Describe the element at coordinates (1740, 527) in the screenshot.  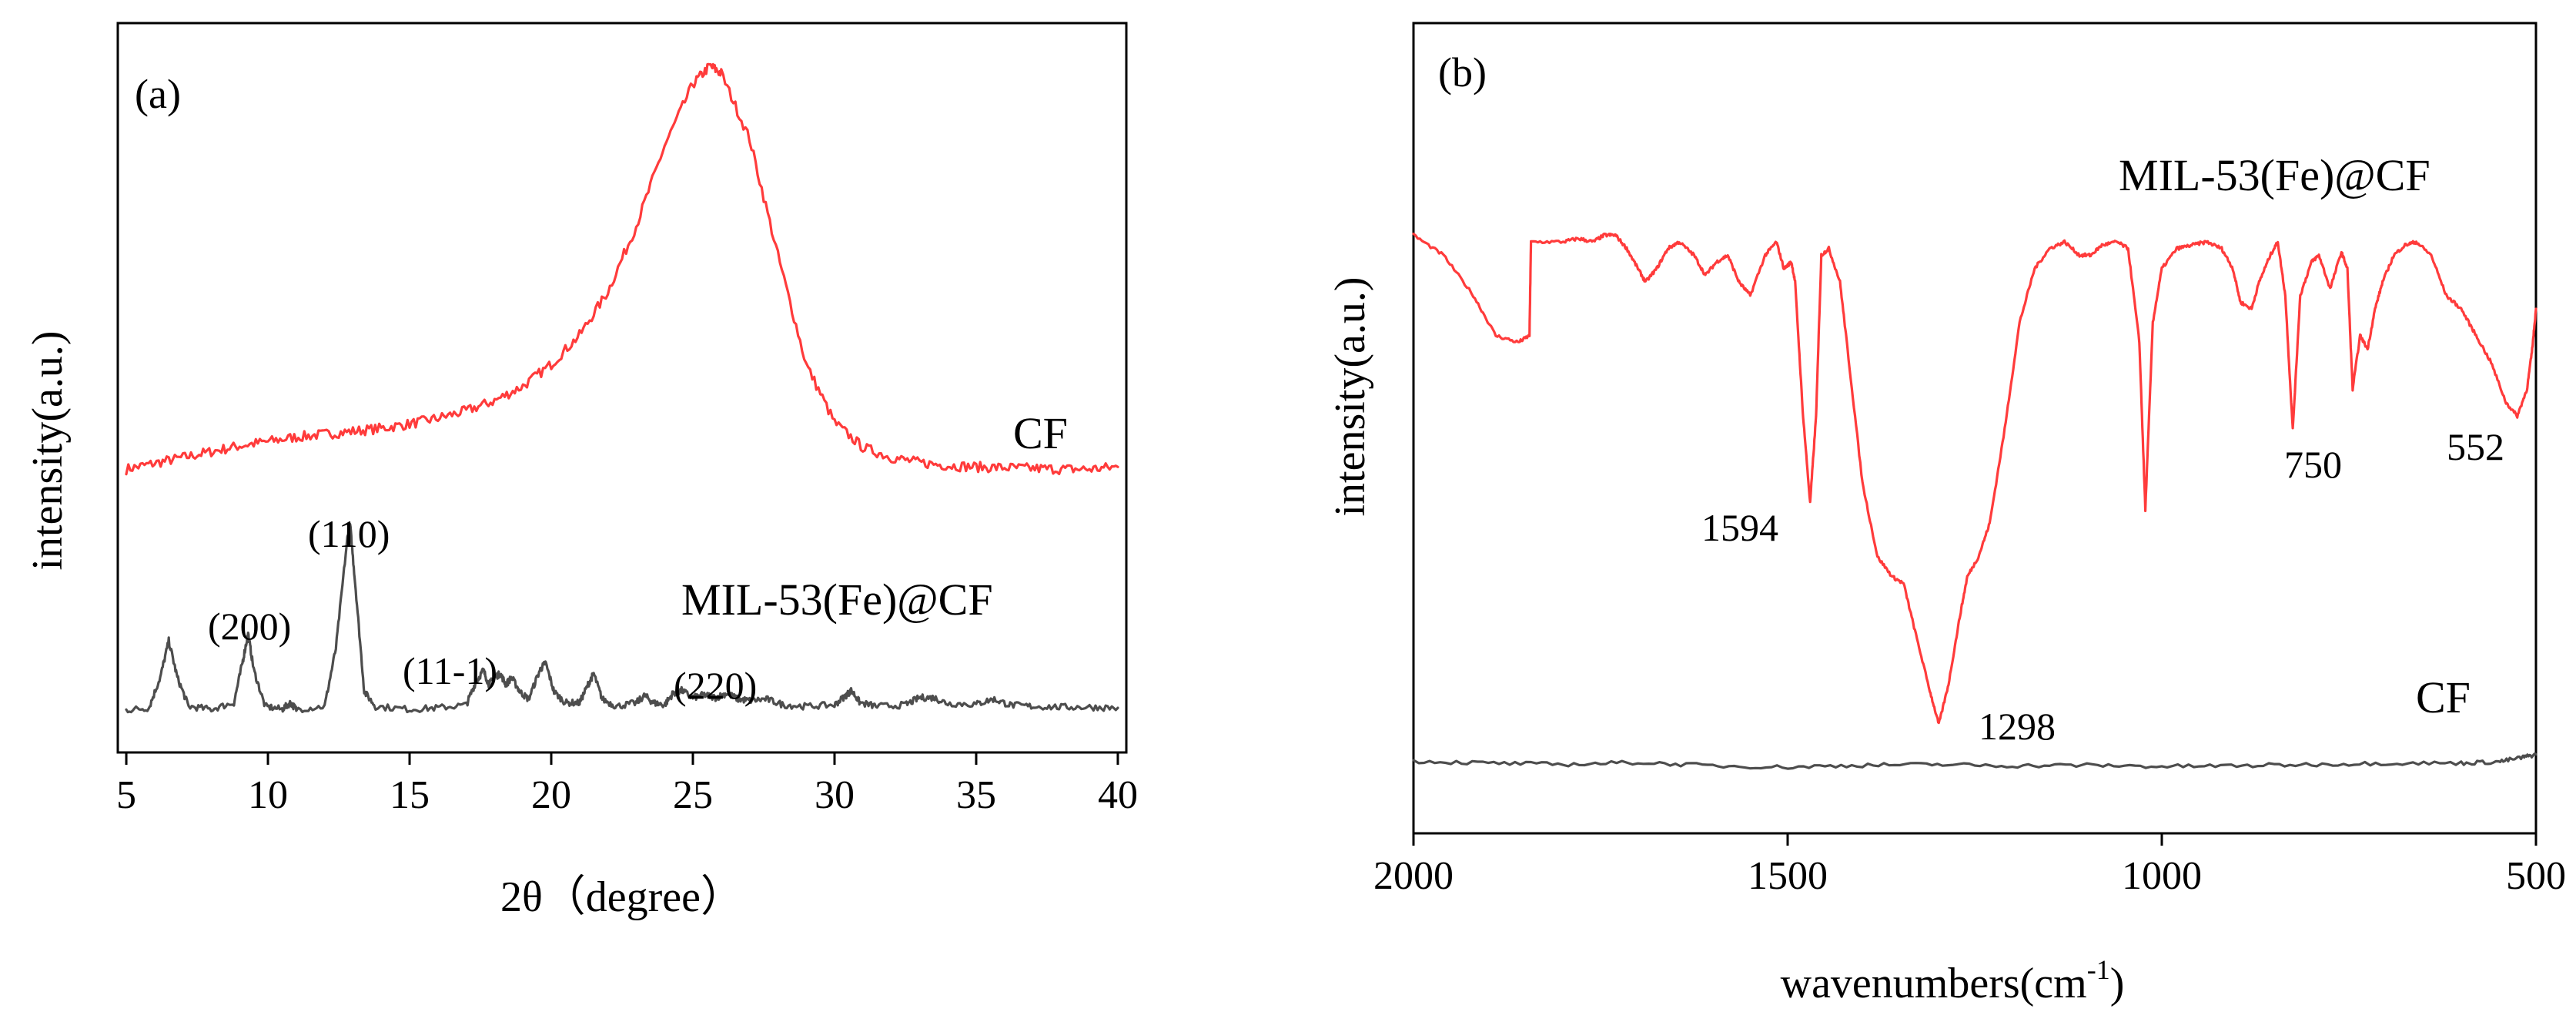
I see `panel-b-peak-label-1594: 1594` at that location.